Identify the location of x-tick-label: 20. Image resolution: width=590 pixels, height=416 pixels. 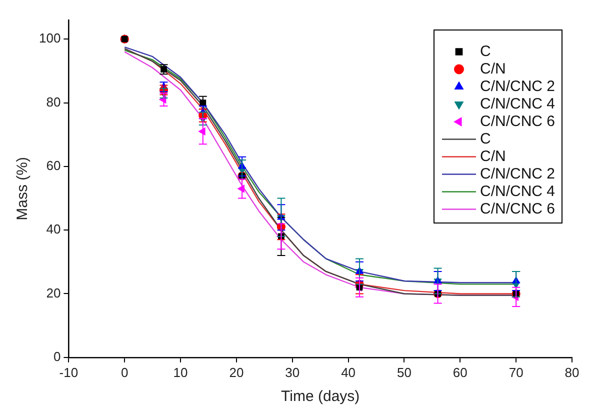
(236, 372).